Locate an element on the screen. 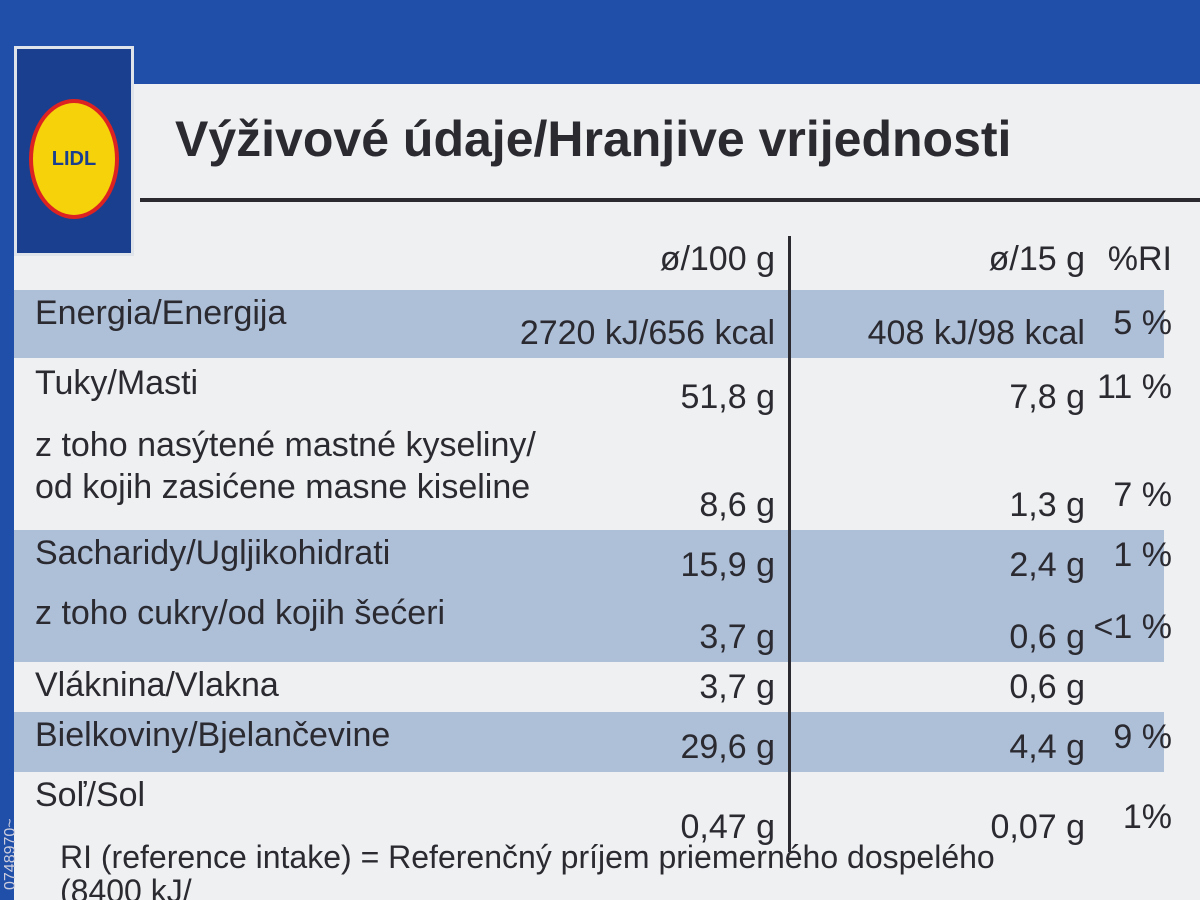 The height and width of the screenshot is (900, 1200). value-per15: 0,07 g is located at coordinates (1037, 827).